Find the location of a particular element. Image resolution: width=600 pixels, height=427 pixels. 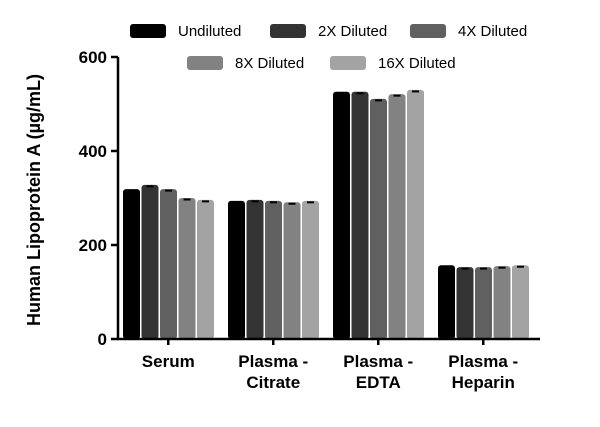

y-axis-label: Human Lipoprotein A (µg/mL) is located at coordinates (34, 200).